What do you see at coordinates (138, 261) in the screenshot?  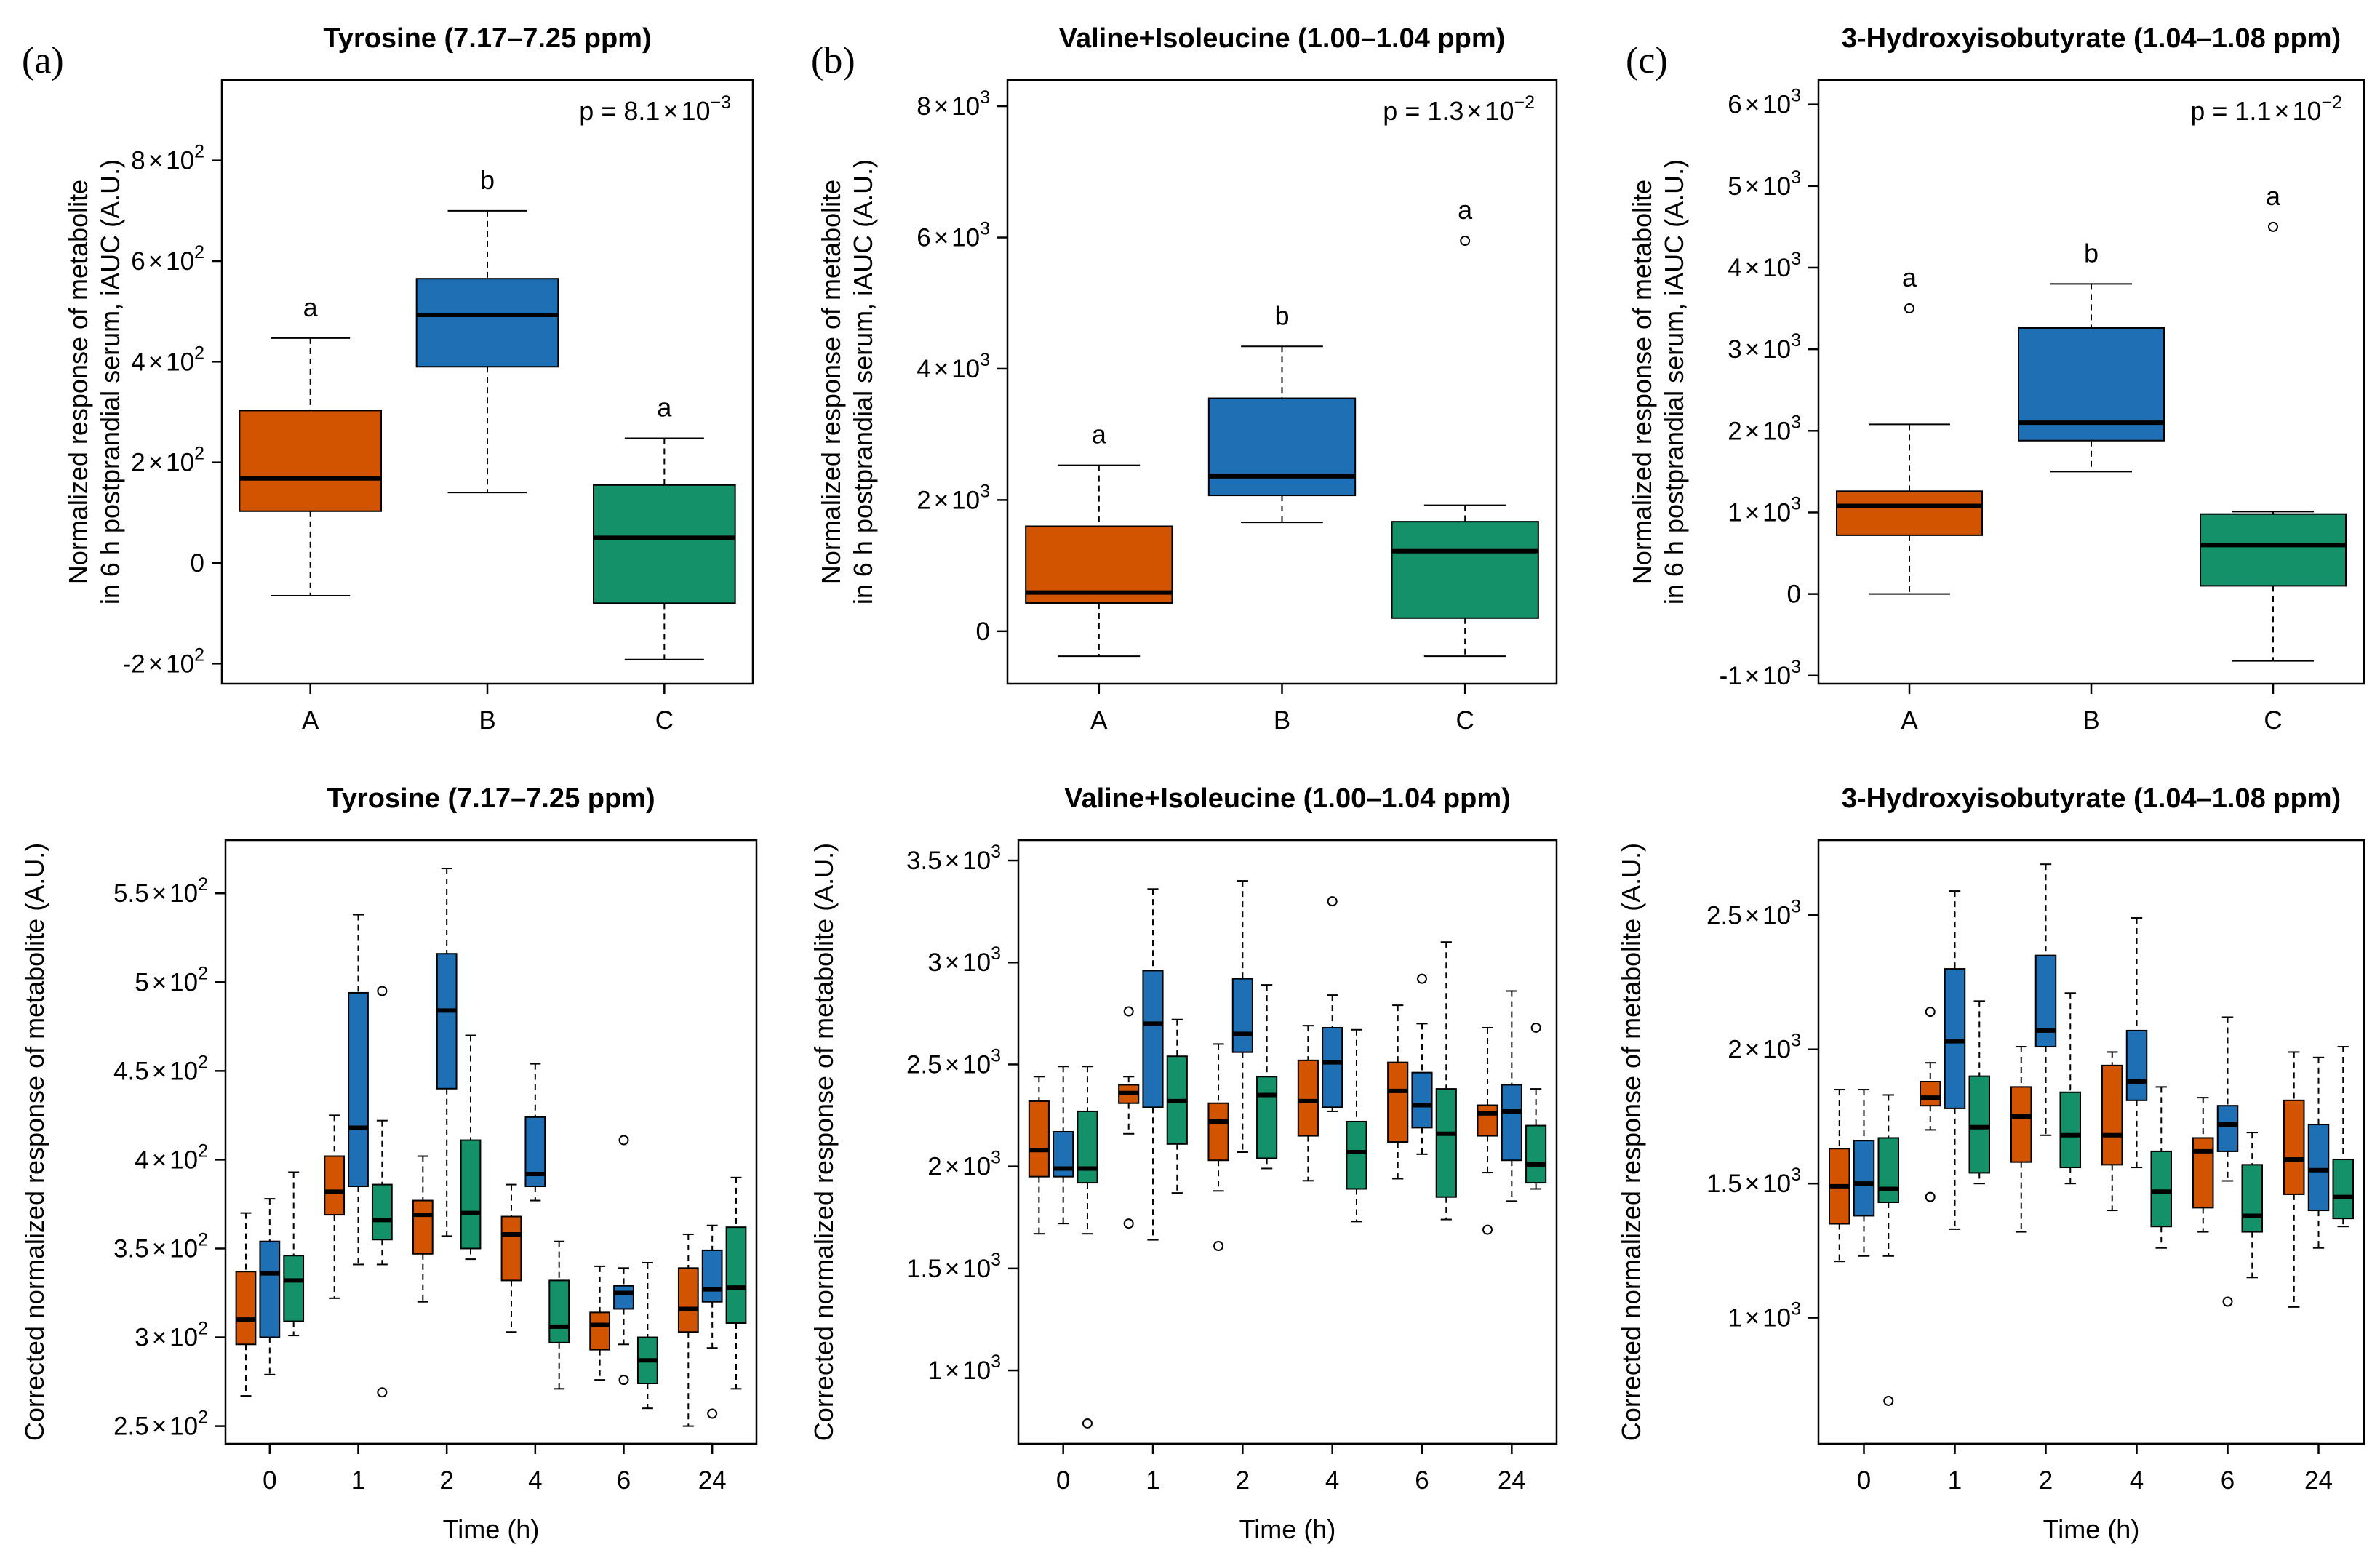 I see `y-tick-mantissa: 6` at bounding box center [138, 261].